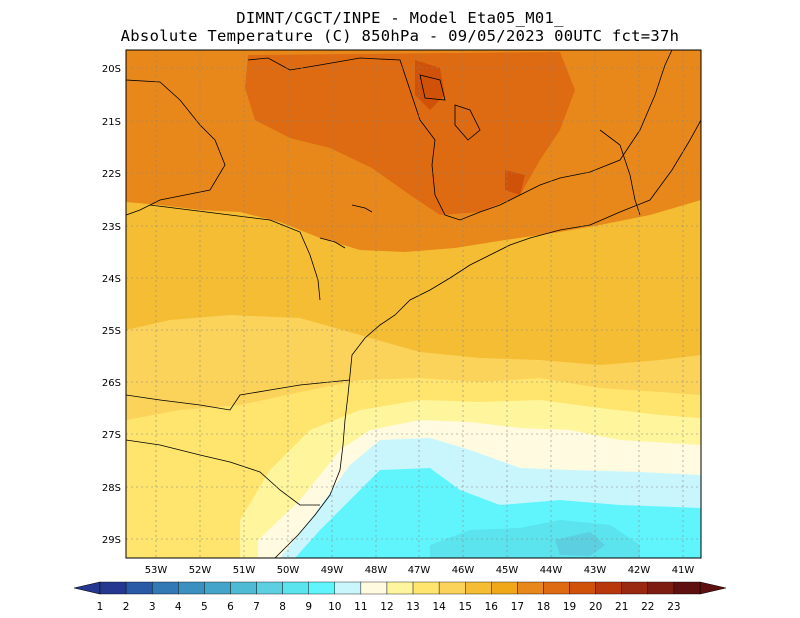 The image size is (800, 618). Describe the element at coordinates (439, 607) in the screenshot. I see `colorbar-label: 14` at that location.